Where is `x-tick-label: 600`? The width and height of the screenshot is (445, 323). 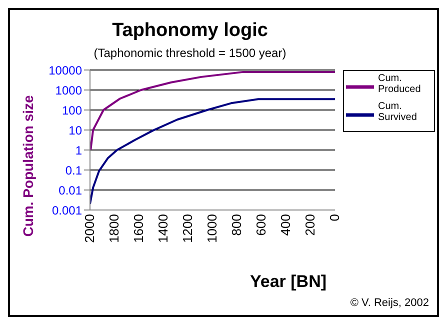 x-tick-label: 600 is located at coordinates (261, 225).